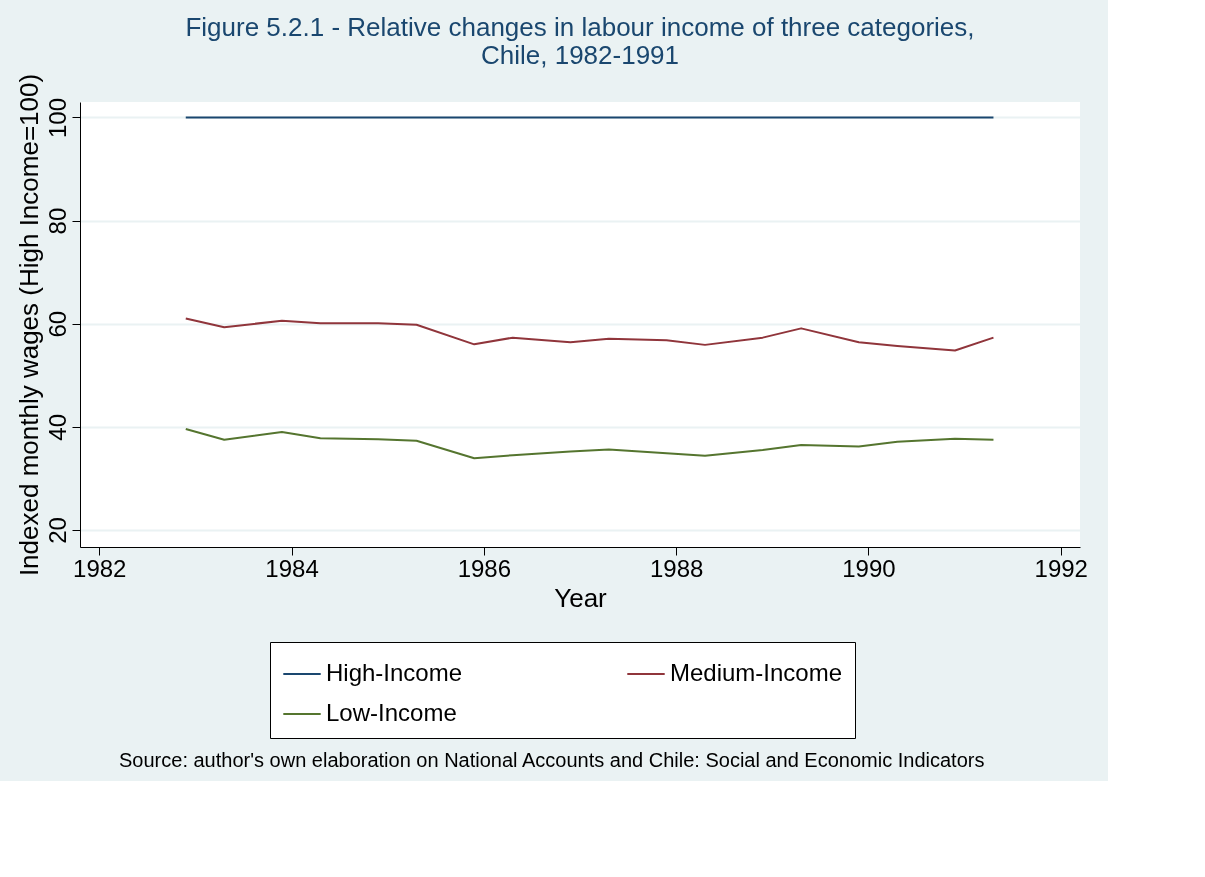 This screenshot has height=877, width=1205. I want to click on x-tick-label: 1982, so click(100, 568).